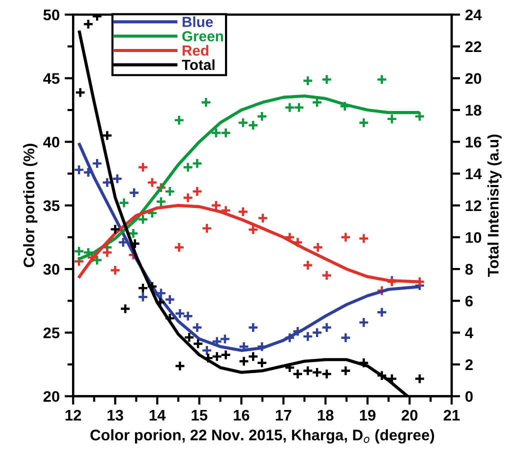 The image size is (515, 457). What do you see at coordinates (30, 206) in the screenshot?
I see `y-axis-title: Color portion (%)` at bounding box center [30, 206].